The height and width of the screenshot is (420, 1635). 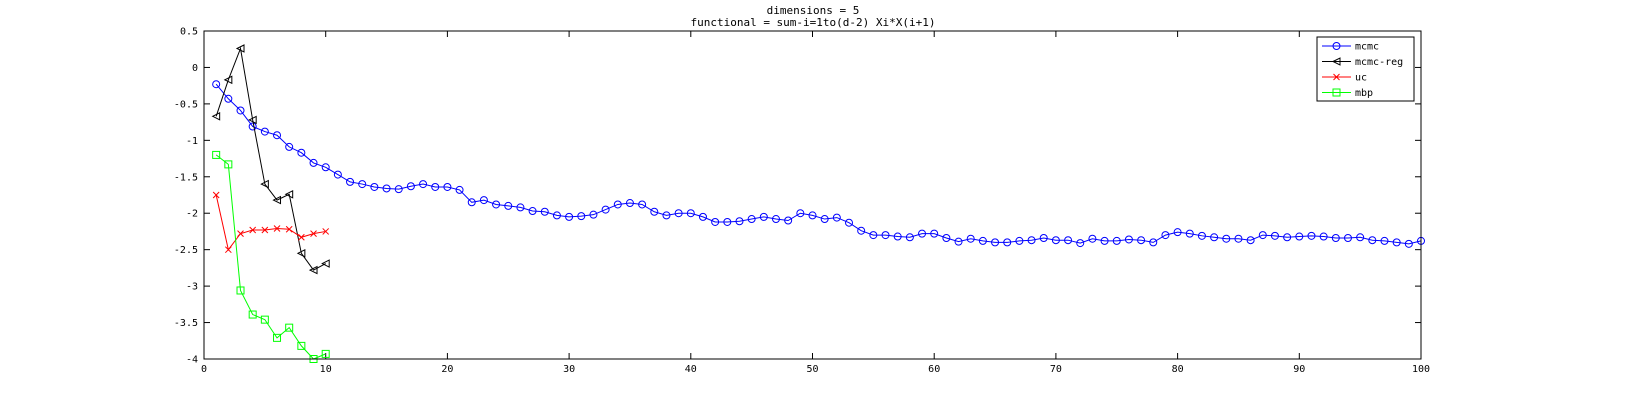 I want to click on series-mcmc-reg, so click(x=270, y=159).